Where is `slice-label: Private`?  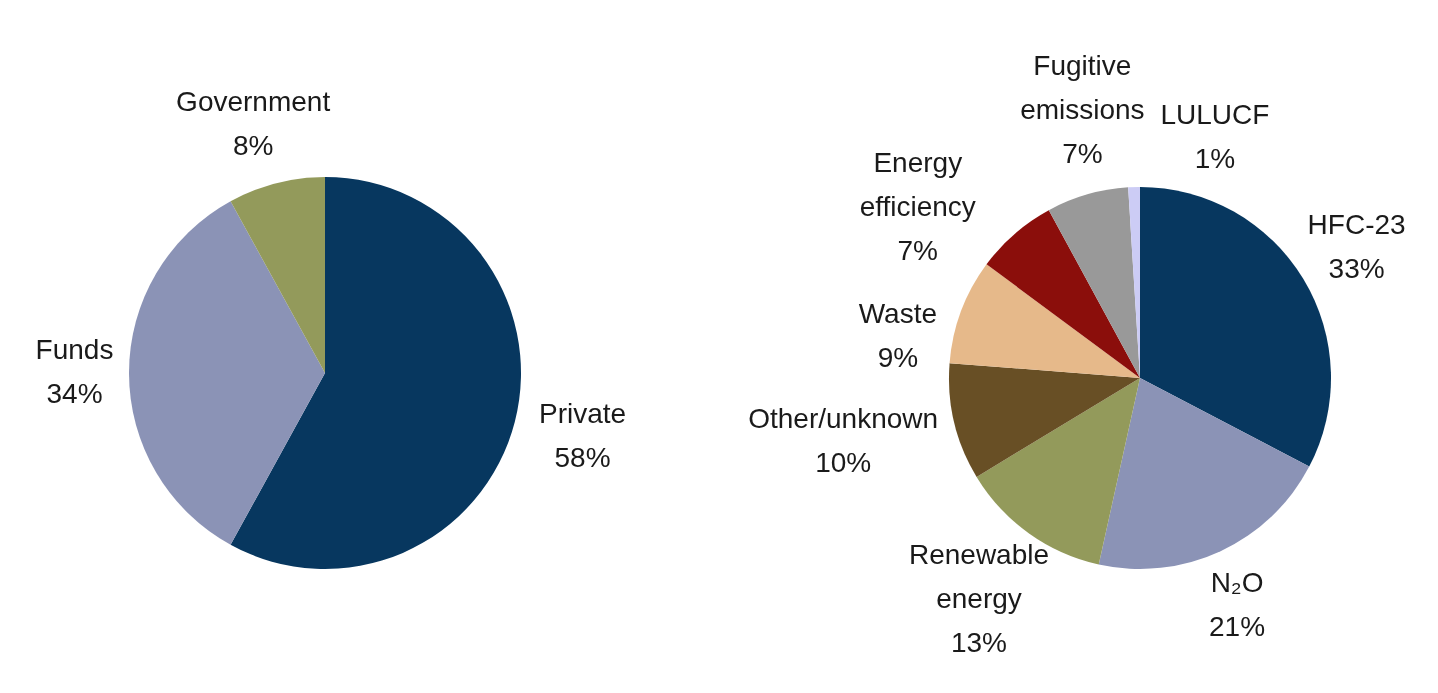 slice-label: Private is located at coordinates (582, 413).